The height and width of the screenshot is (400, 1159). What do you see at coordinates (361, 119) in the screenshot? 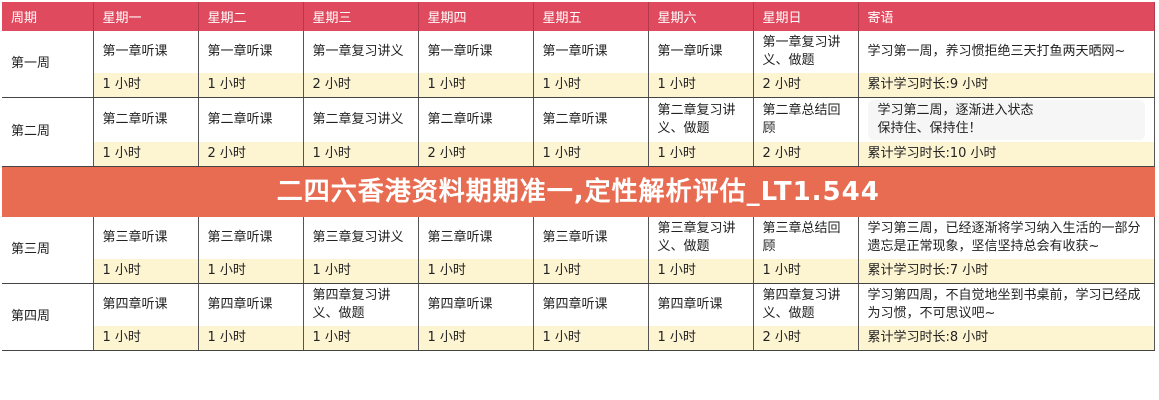
I see `task-cell: 第二章复习讲义` at bounding box center [361, 119].